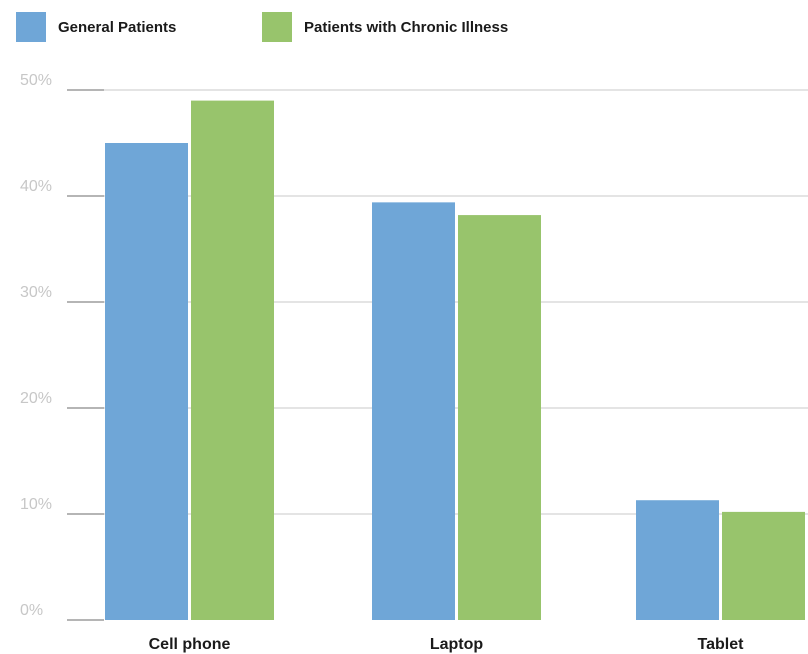  I want to click on x-axis: Cell phone Laptop Tablet, so click(456, 636).